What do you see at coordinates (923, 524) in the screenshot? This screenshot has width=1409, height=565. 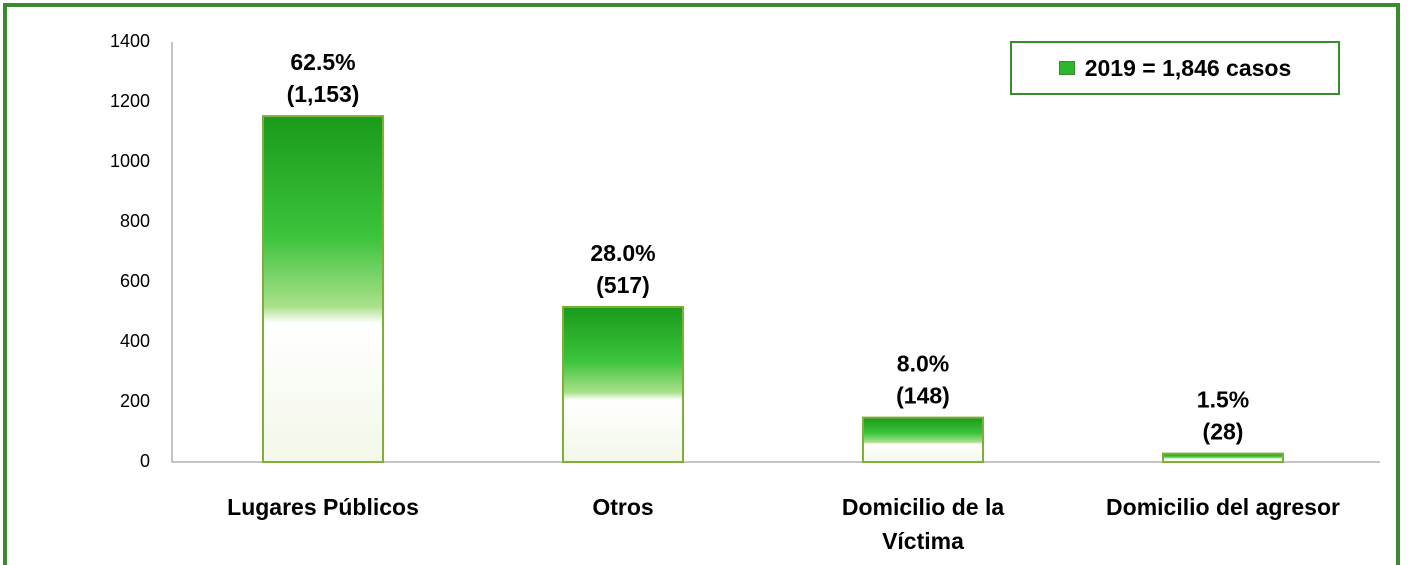 I see `x-tick-label: Domicilio de la Víctima` at bounding box center [923, 524].